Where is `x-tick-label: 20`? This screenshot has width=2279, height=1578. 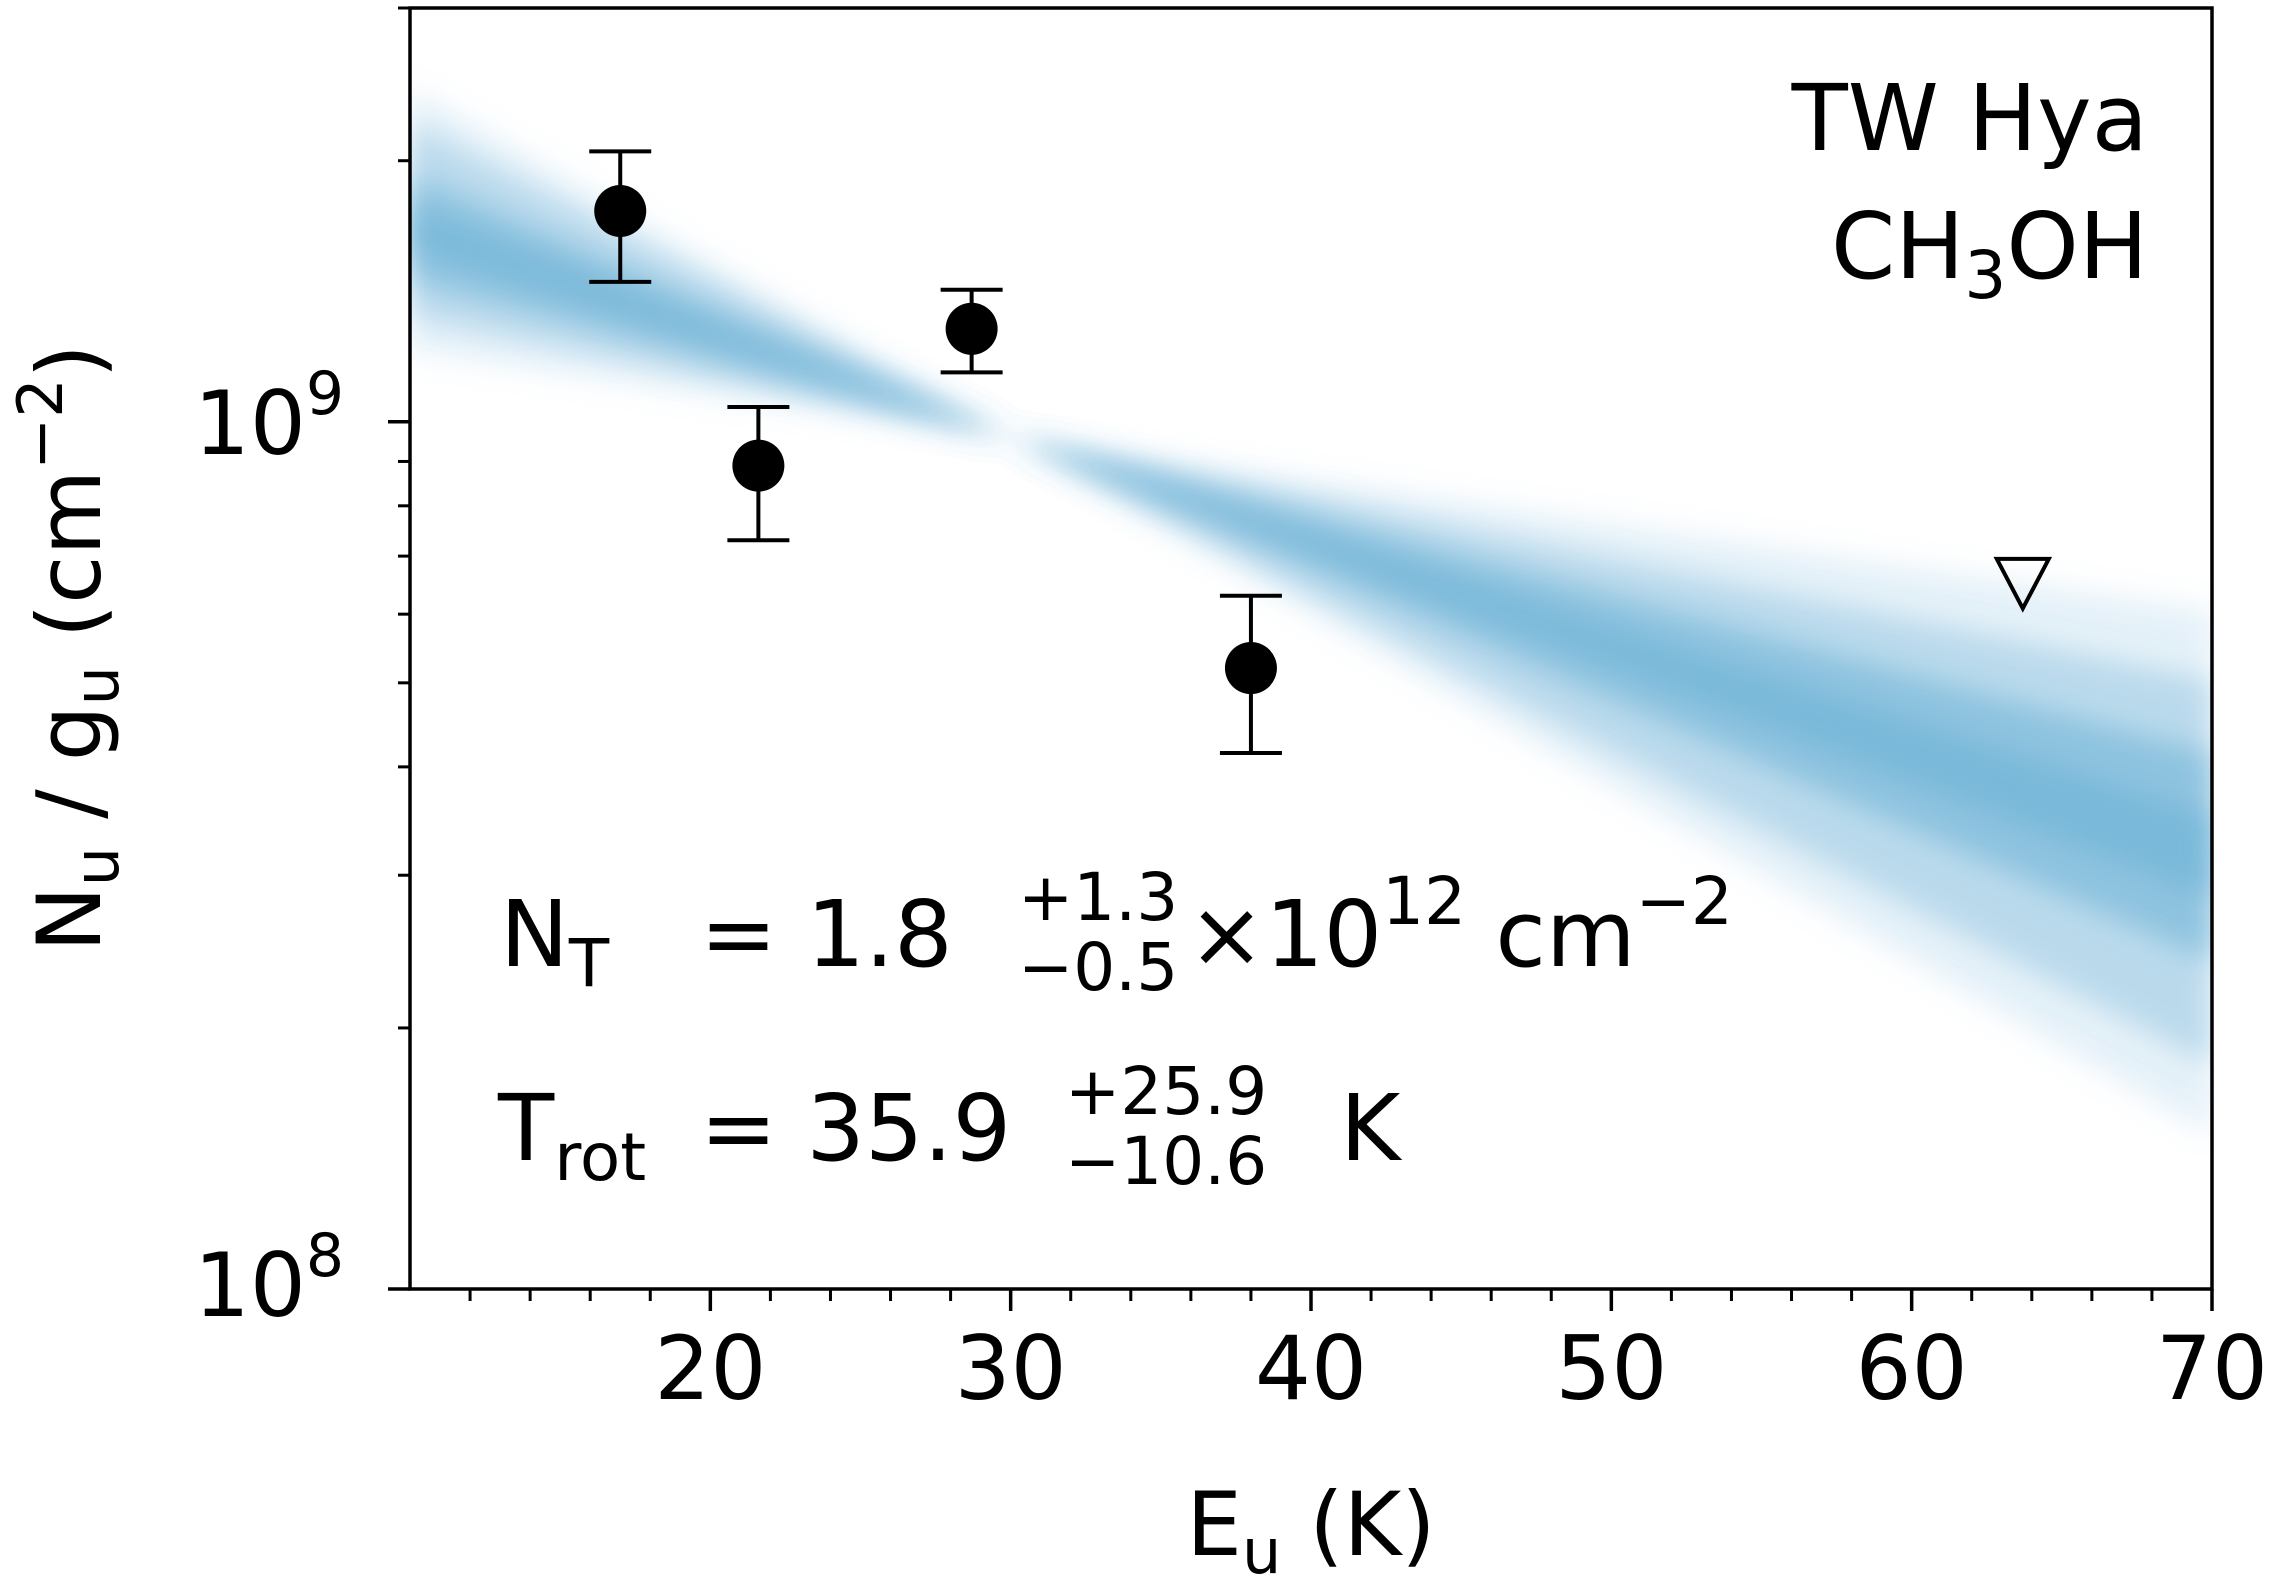 x-tick-label: 20 is located at coordinates (710, 1368).